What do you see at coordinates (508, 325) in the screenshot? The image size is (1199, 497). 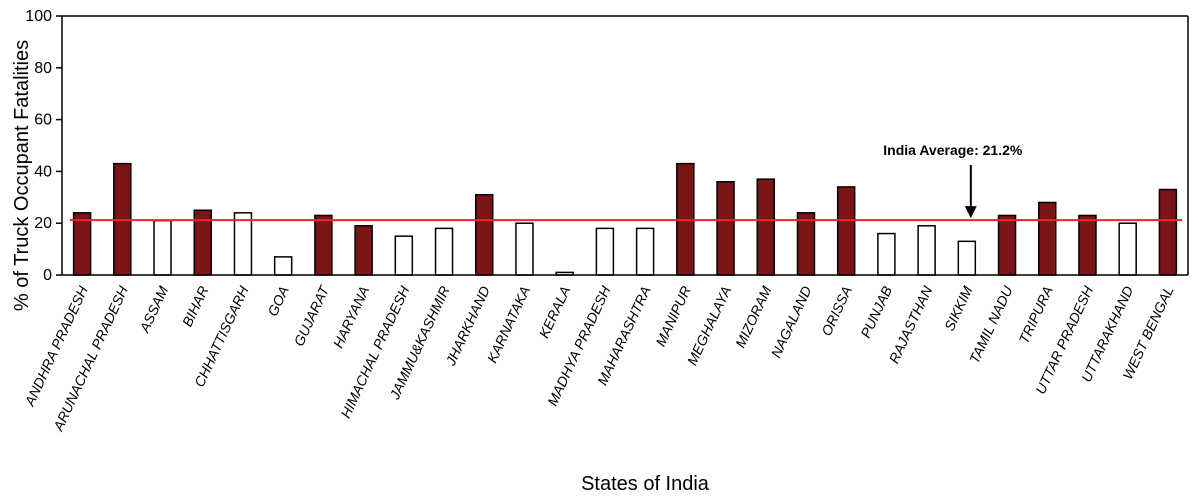 I see `category-label: KARNATAKA` at bounding box center [508, 325].